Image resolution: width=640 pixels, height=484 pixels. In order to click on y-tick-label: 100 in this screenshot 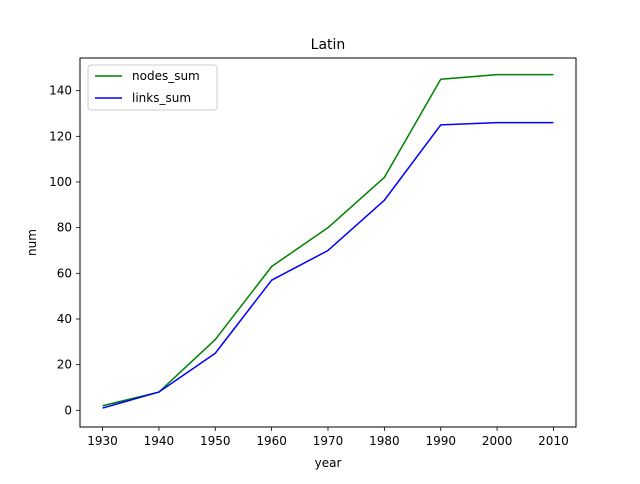, I will do `click(60, 182)`.